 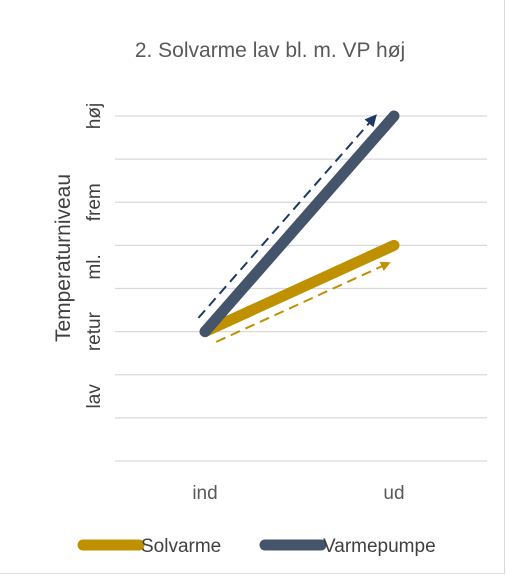 What do you see at coordinates (94, 116) in the screenshot?
I see `y-tick-label: høj` at bounding box center [94, 116].